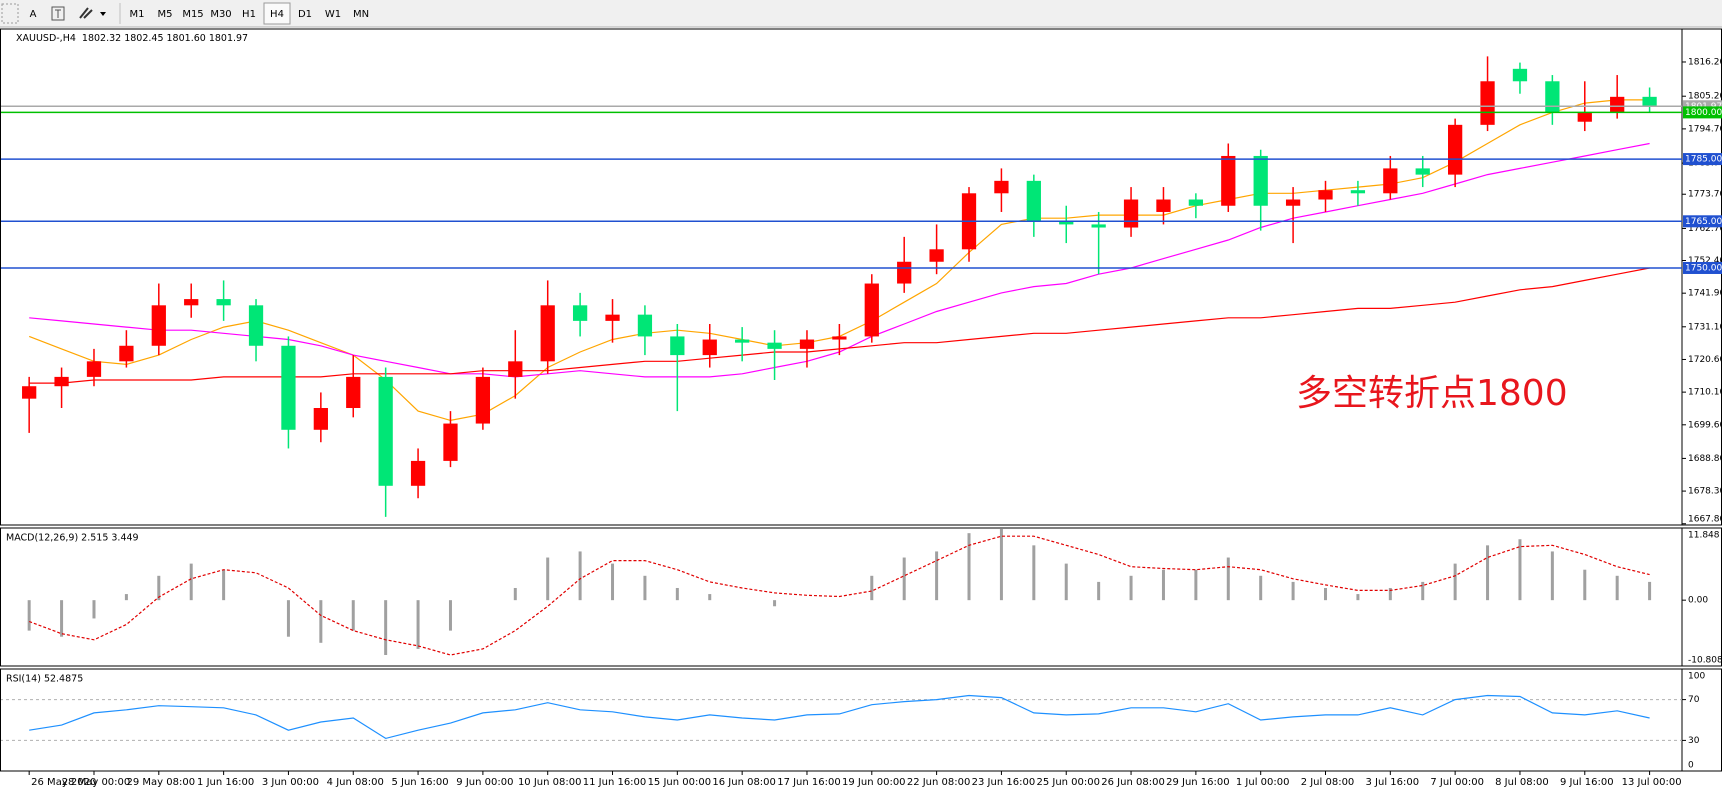 The height and width of the screenshot is (793, 1722). What do you see at coordinates (72, 538) in the screenshot?
I see `indicator-title: MACD(12,26,9) 2.515 3.449` at bounding box center [72, 538].